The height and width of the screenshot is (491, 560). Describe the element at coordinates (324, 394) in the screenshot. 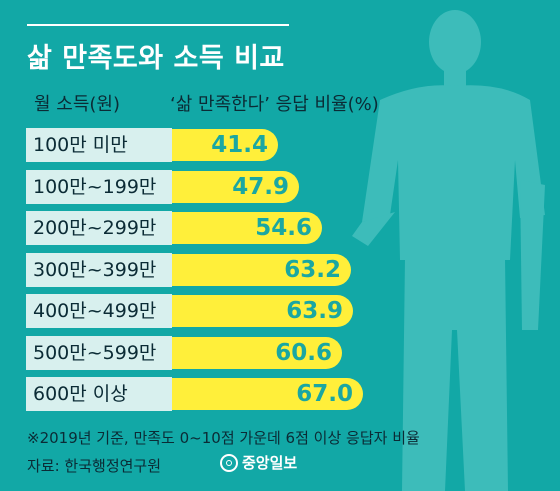

I see `value-label: 67.0` at that location.